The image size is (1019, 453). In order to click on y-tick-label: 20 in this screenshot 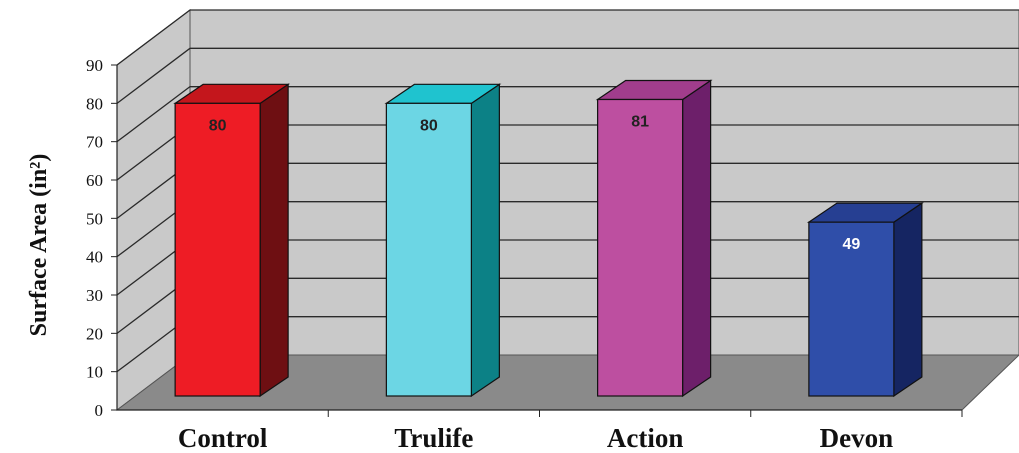, I will do `click(94, 333)`.